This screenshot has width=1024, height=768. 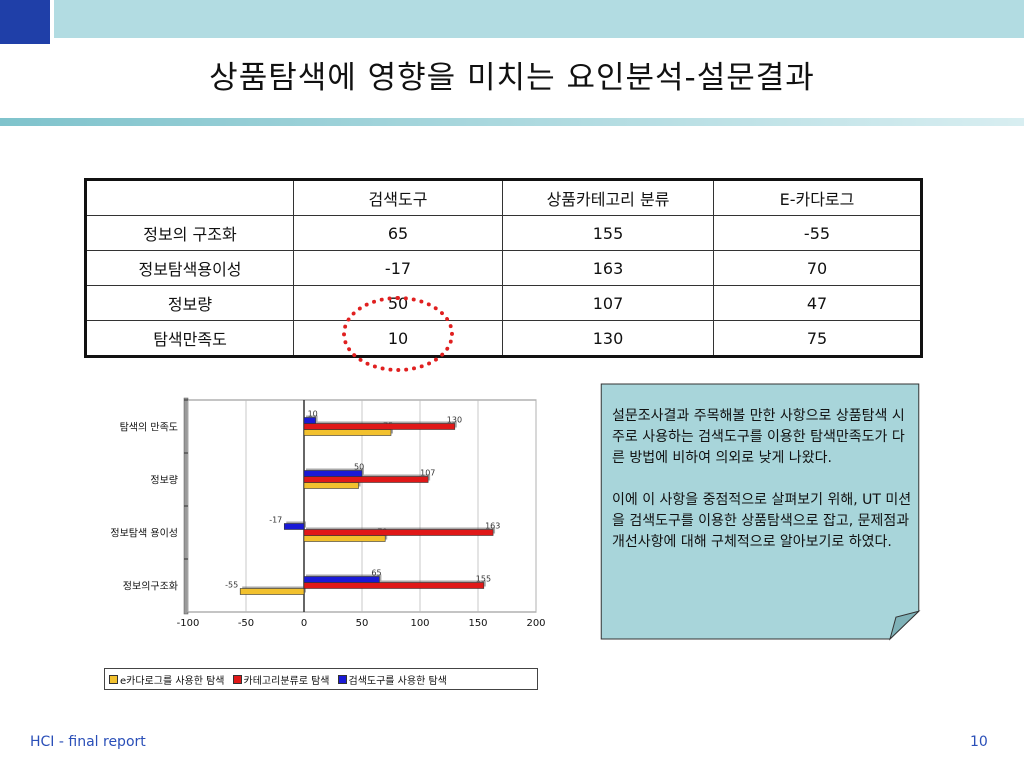 I want to click on page-title: 상품탐색에 영향을 미치는 요인분석-설문결과, so click(x=512, y=78).